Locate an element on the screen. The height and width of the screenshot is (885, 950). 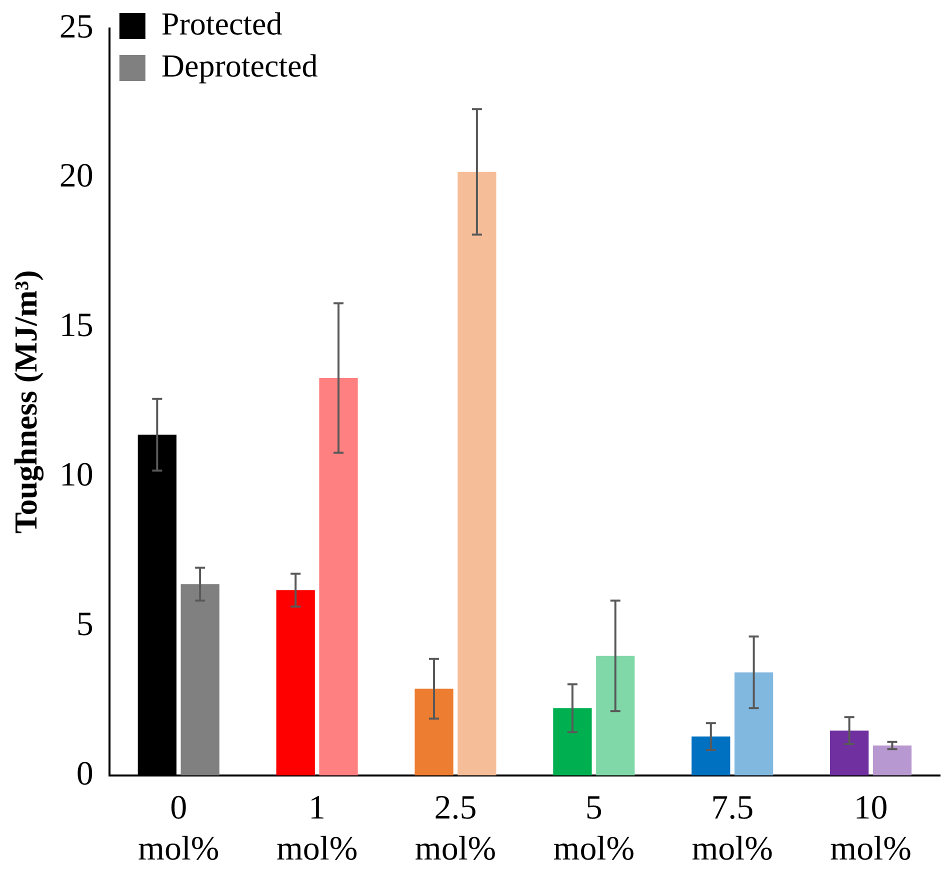
x-tick-label: 0 mol% is located at coordinates (179, 829).